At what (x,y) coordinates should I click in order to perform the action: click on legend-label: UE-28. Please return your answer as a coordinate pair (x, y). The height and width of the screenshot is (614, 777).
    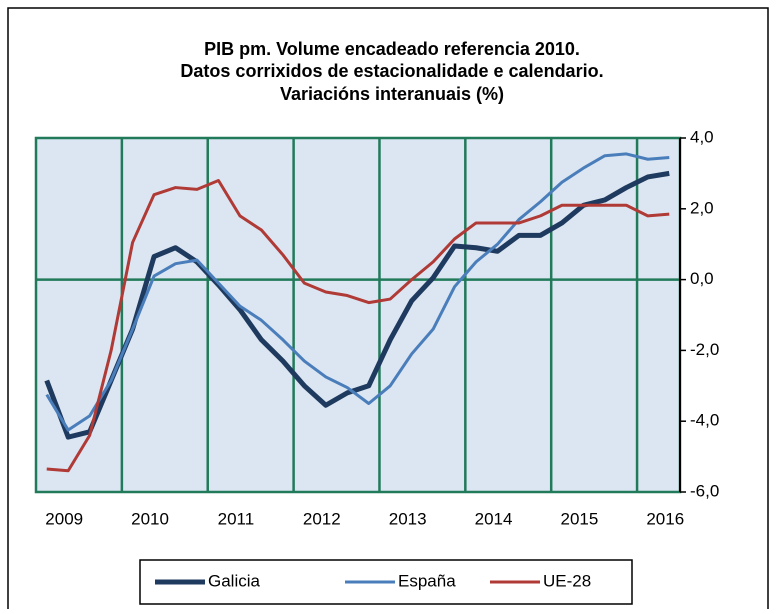
    Looking at the image, I should click on (567, 580).